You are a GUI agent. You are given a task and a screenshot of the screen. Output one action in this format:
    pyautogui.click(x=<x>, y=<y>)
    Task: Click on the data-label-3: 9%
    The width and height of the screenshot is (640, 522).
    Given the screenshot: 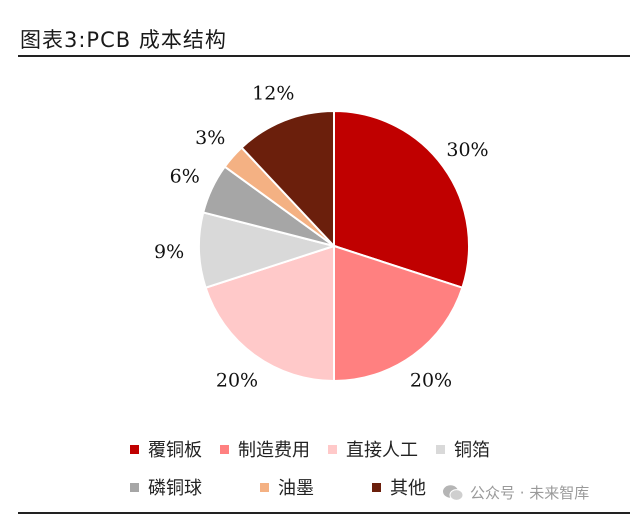 What is the action you would take?
    pyautogui.click(x=169, y=252)
    